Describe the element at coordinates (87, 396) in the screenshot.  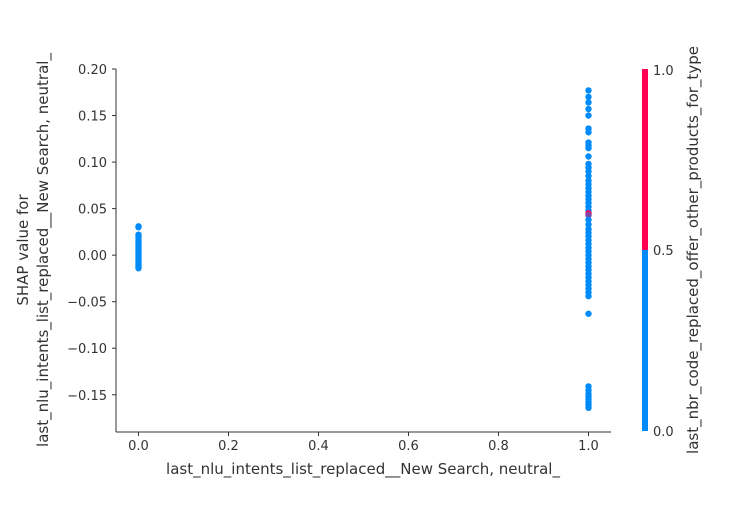
I see `y-tick-label: −0.15` at that location.